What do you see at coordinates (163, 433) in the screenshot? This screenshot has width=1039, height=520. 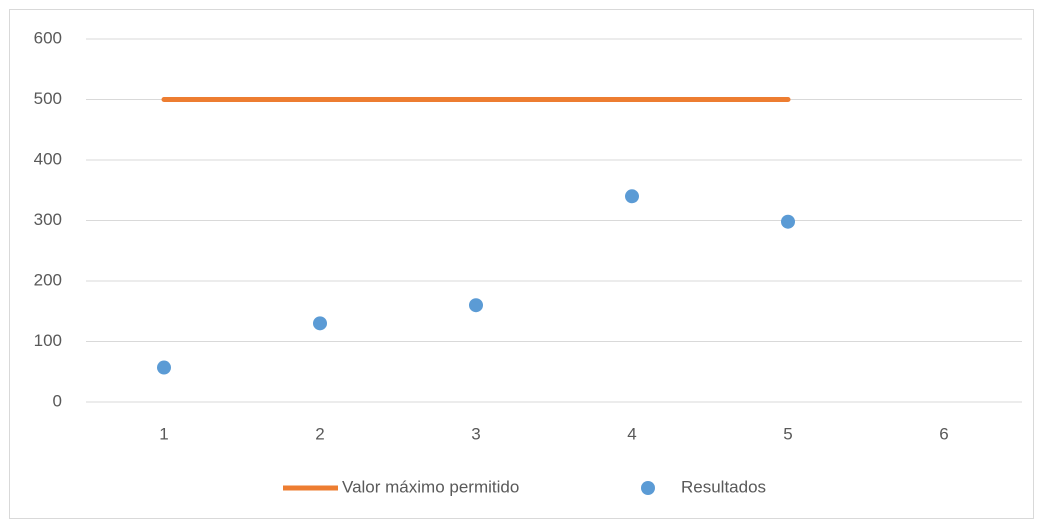 I see `x-tick-label: 1` at bounding box center [163, 433].